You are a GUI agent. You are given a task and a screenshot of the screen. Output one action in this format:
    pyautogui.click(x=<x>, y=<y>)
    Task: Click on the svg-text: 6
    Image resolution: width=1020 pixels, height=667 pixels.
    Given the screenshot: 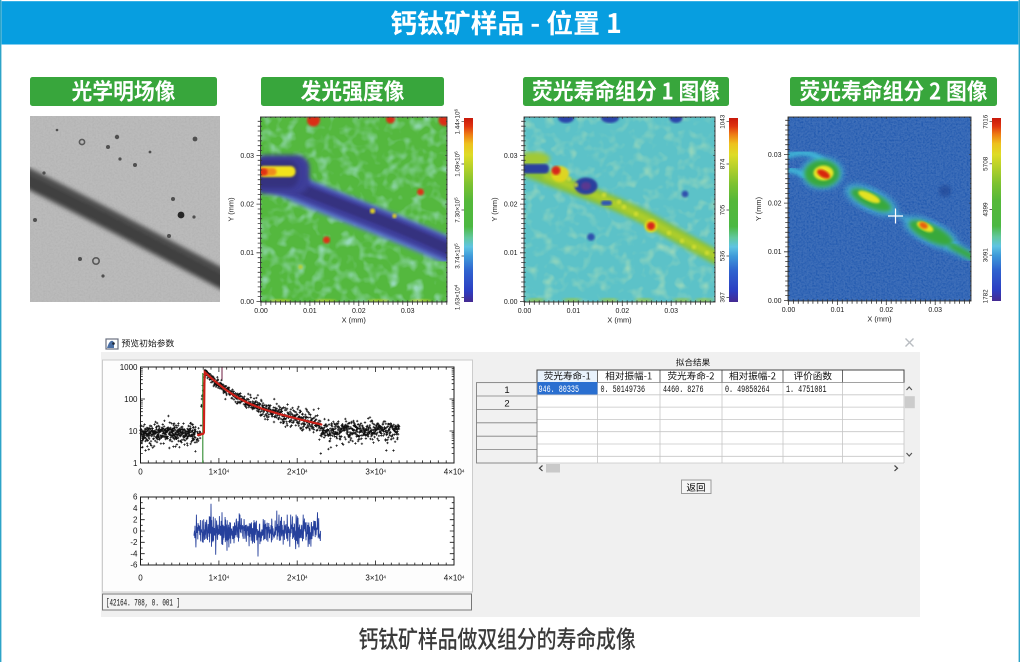 What is the action you would take?
    pyautogui.click(x=135, y=497)
    